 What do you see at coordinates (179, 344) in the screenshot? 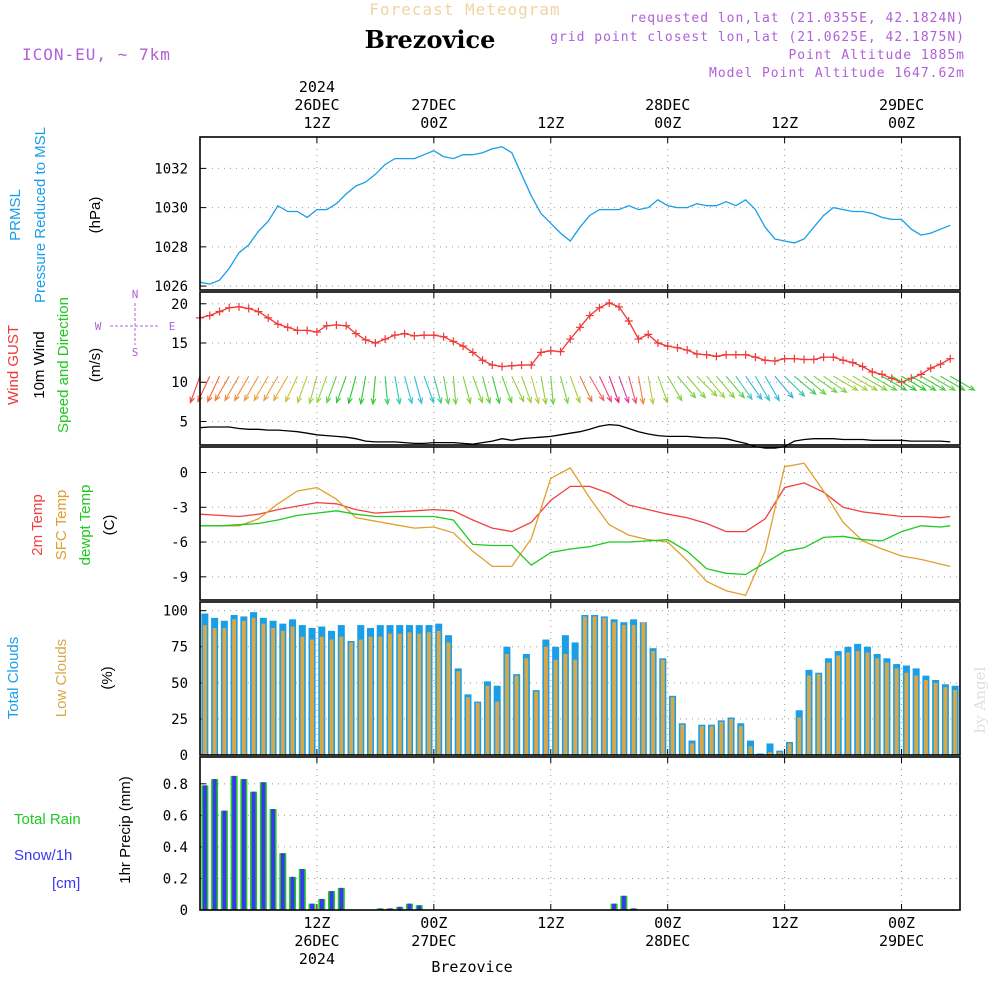
I see `y-tick-label: 15` at bounding box center [179, 344].